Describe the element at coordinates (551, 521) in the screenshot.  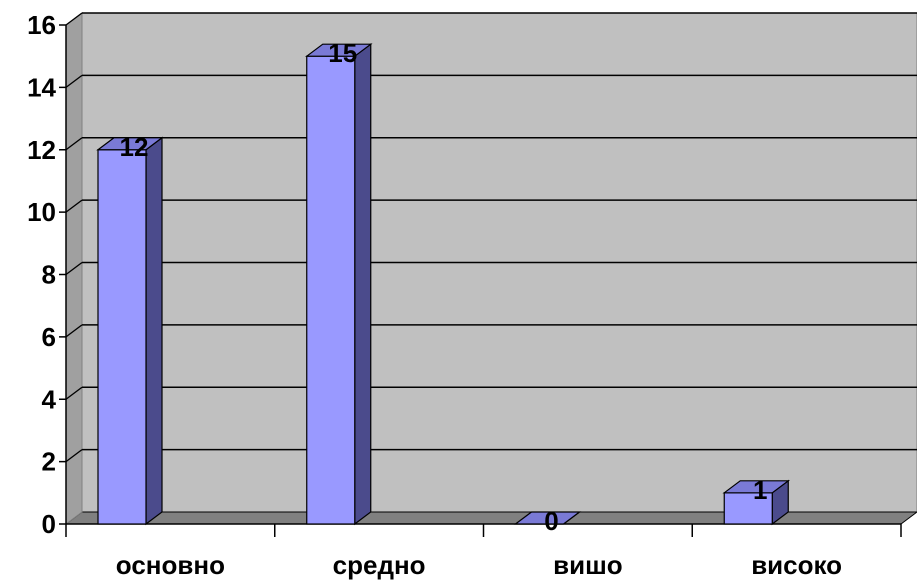
I see `data-label: 0` at that location.